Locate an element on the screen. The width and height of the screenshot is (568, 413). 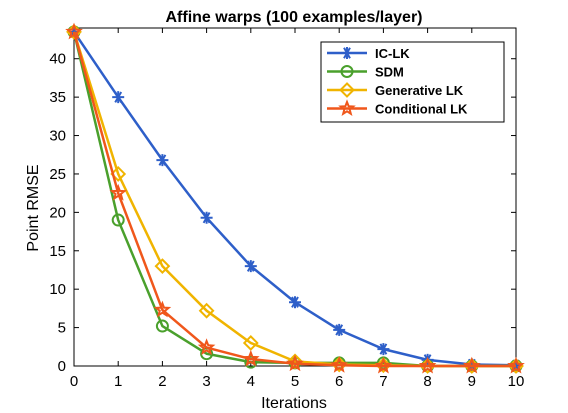
y-tick-label: 5 is located at coordinates (62, 328).